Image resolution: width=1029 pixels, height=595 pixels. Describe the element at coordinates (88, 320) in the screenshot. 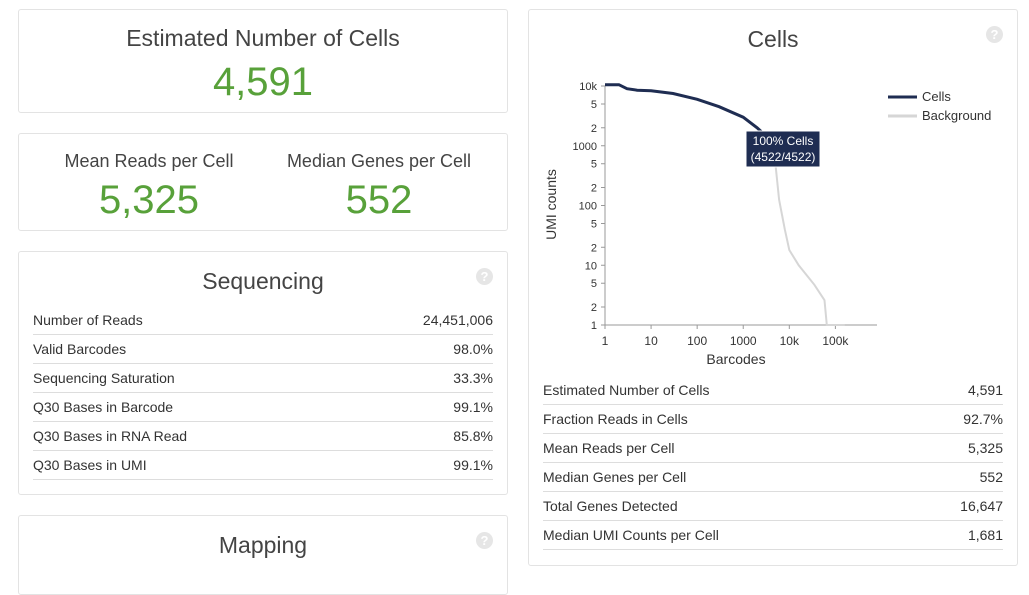

I see `row-label: Number of Reads` at that location.